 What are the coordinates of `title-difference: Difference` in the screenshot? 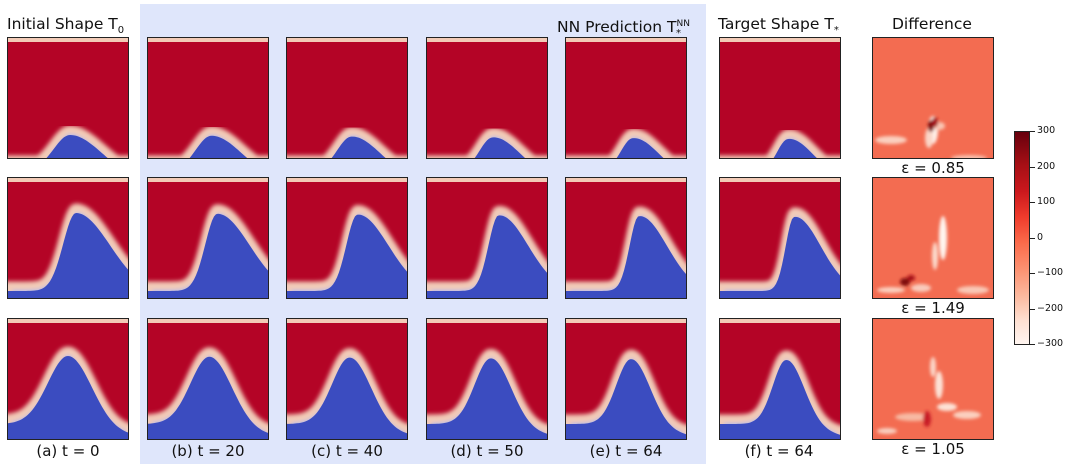 It's located at (932, 24).